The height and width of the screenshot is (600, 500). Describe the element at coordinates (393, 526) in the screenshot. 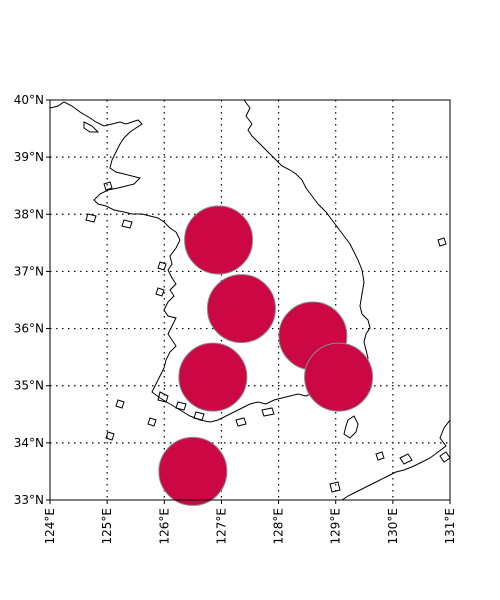

I see `lon-tick-label: 130°E` at that location.